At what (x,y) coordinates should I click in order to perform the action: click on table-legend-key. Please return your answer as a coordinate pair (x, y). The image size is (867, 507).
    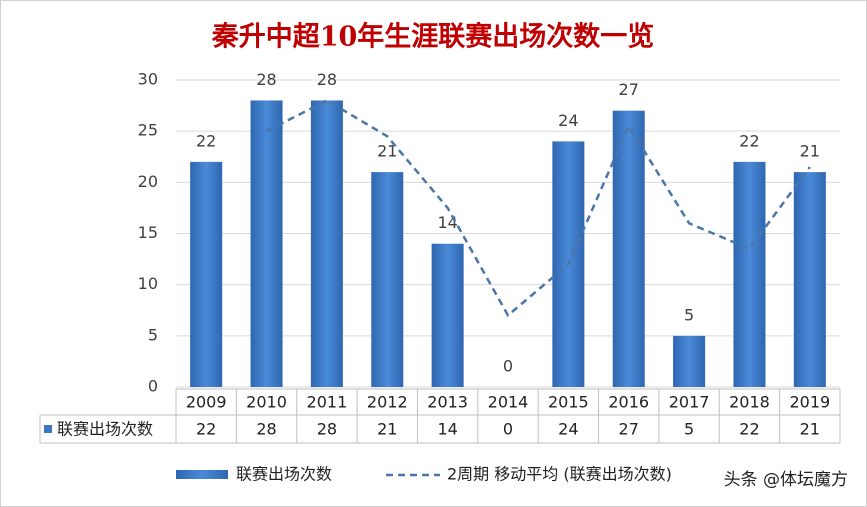
    Looking at the image, I should click on (48, 429).